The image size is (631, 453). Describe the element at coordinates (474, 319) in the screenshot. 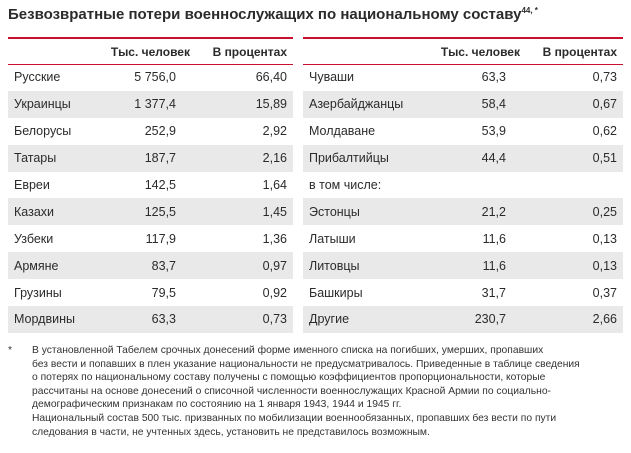

I see `row-thousands: 230,7` at that location.